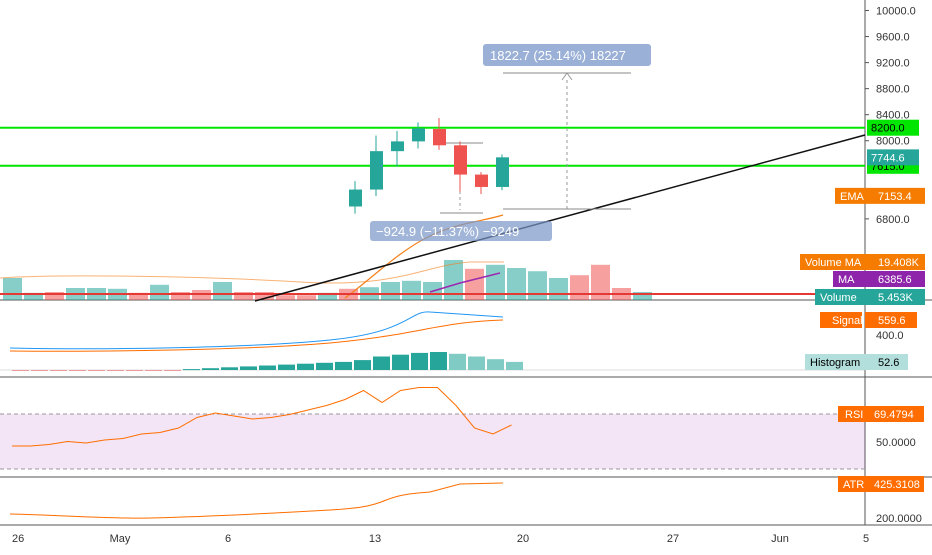  Describe the element at coordinates (895, 280) in the screenshot. I see `volume-badge-value-1: 6385.6` at that location.